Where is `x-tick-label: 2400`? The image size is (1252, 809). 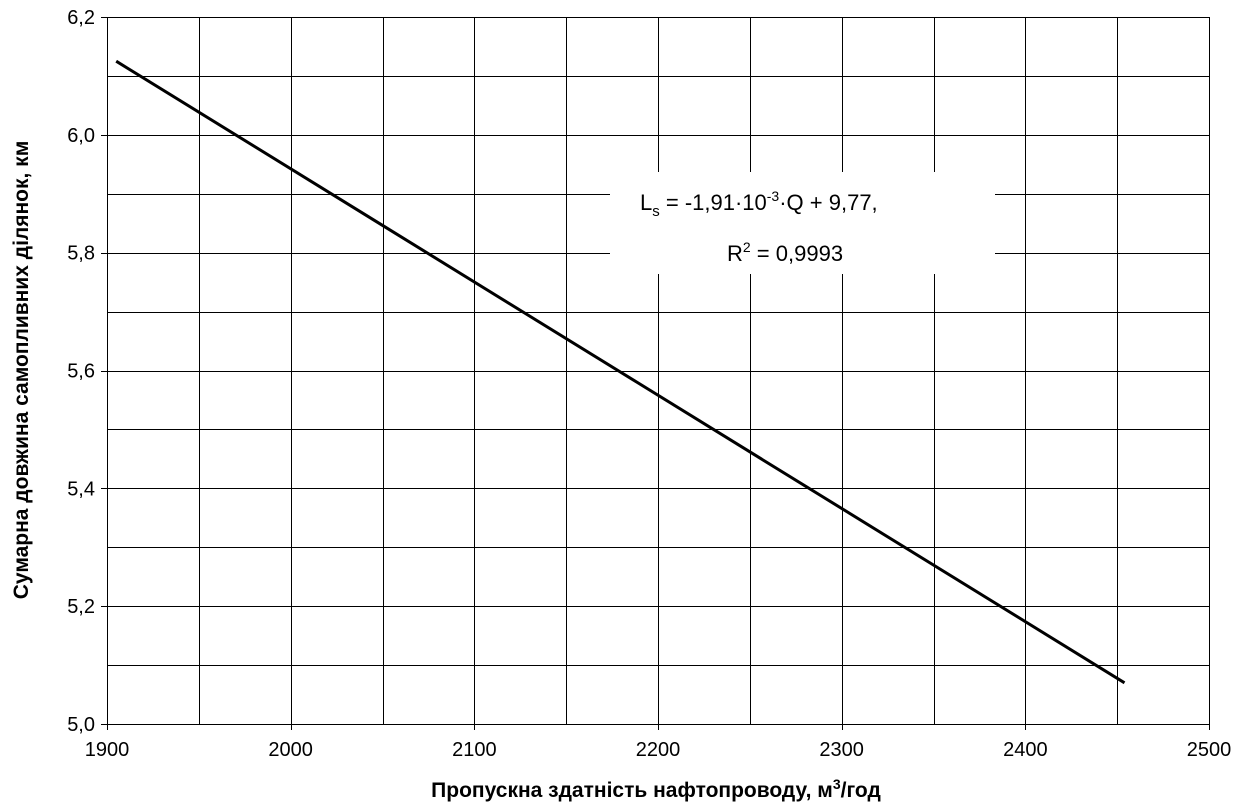
x-tick-label: 2400 is located at coordinates (1025, 750).